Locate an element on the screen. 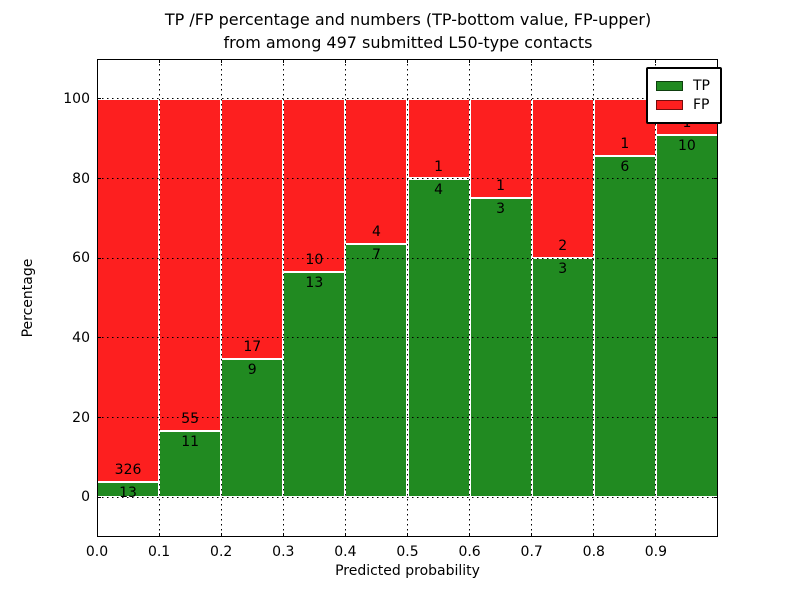  gridline-x-0.9 is located at coordinates (656, 298).